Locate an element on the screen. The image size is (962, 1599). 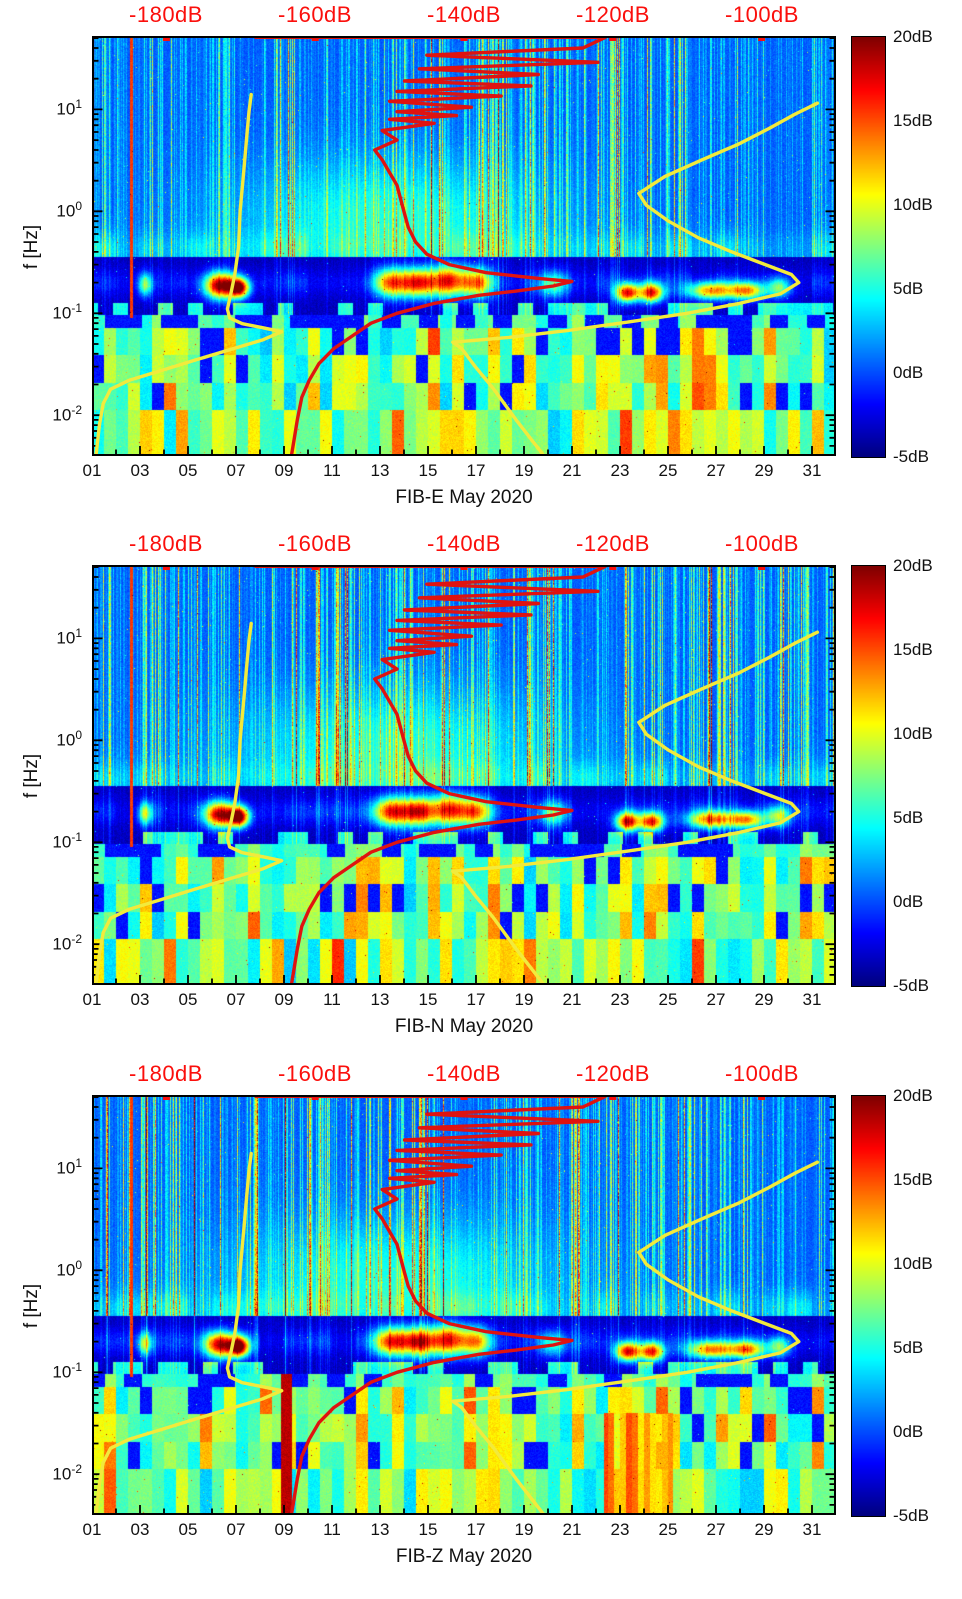
x-axis-label: FIB-E May 2020 is located at coordinates (464, 497).